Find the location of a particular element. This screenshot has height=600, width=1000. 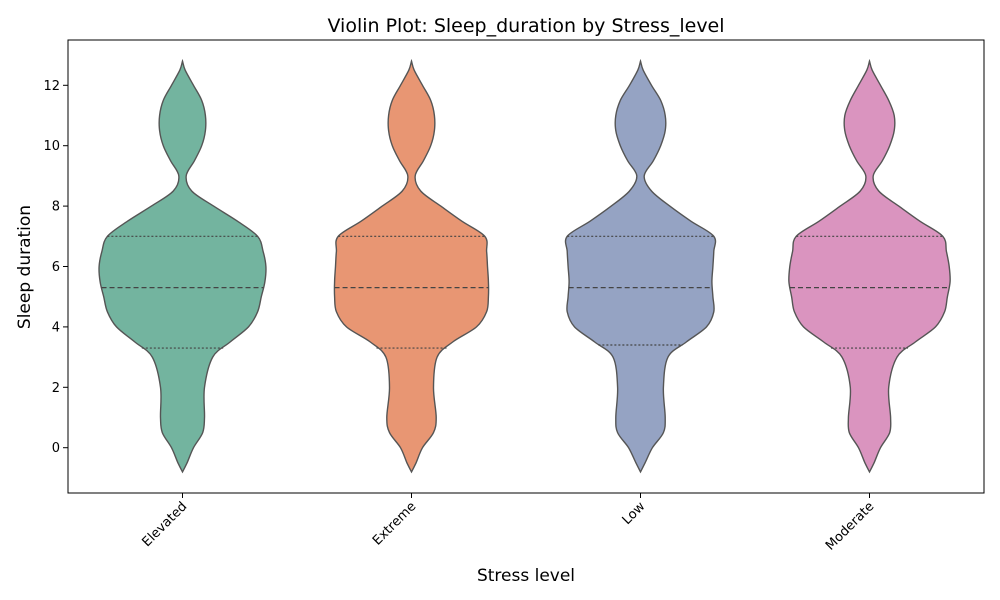

violin-elevated is located at coordinates (182, 266).